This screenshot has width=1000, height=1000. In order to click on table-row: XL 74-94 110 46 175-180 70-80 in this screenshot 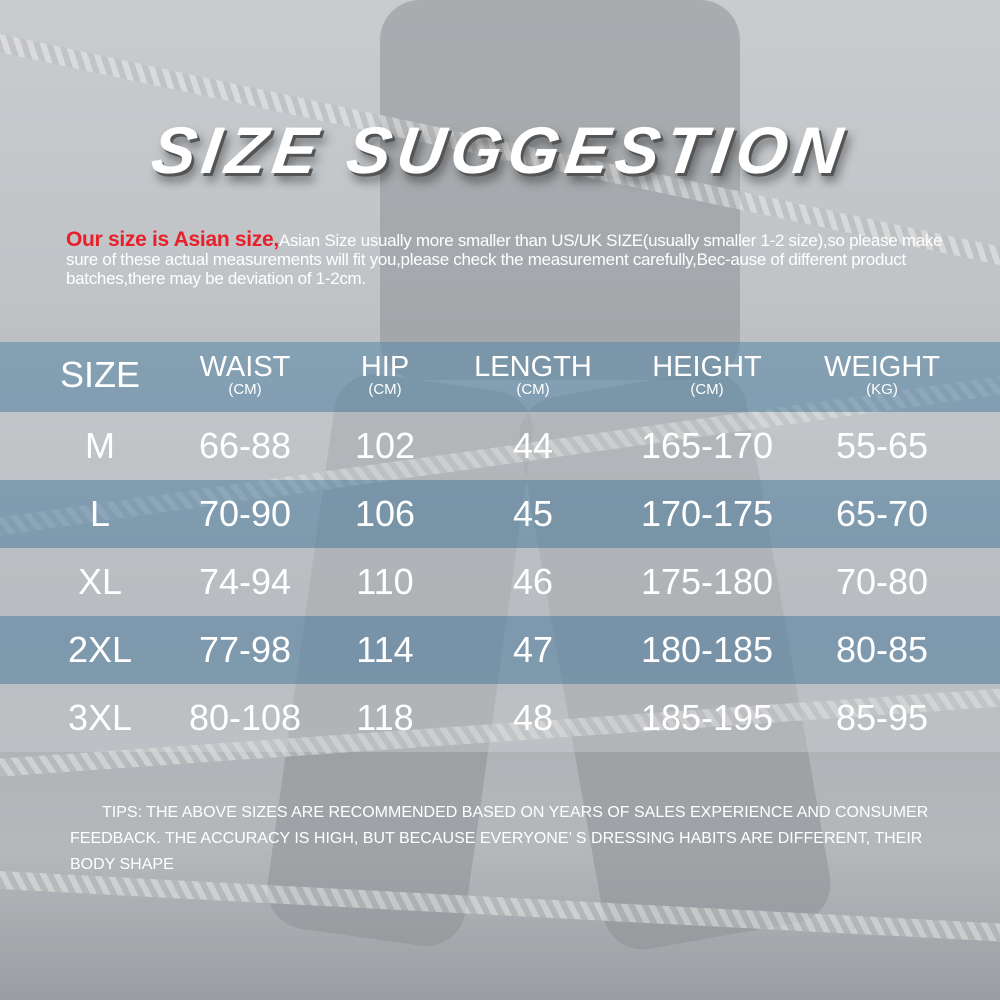, I will do `click(500, 582)`.